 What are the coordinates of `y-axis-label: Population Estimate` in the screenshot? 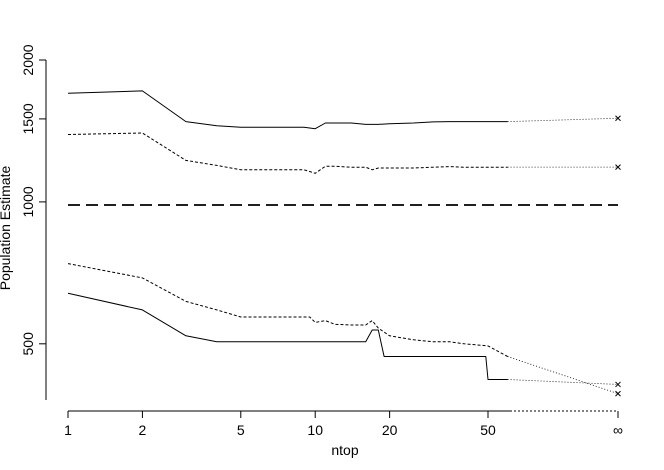 It's located at (6, 228).